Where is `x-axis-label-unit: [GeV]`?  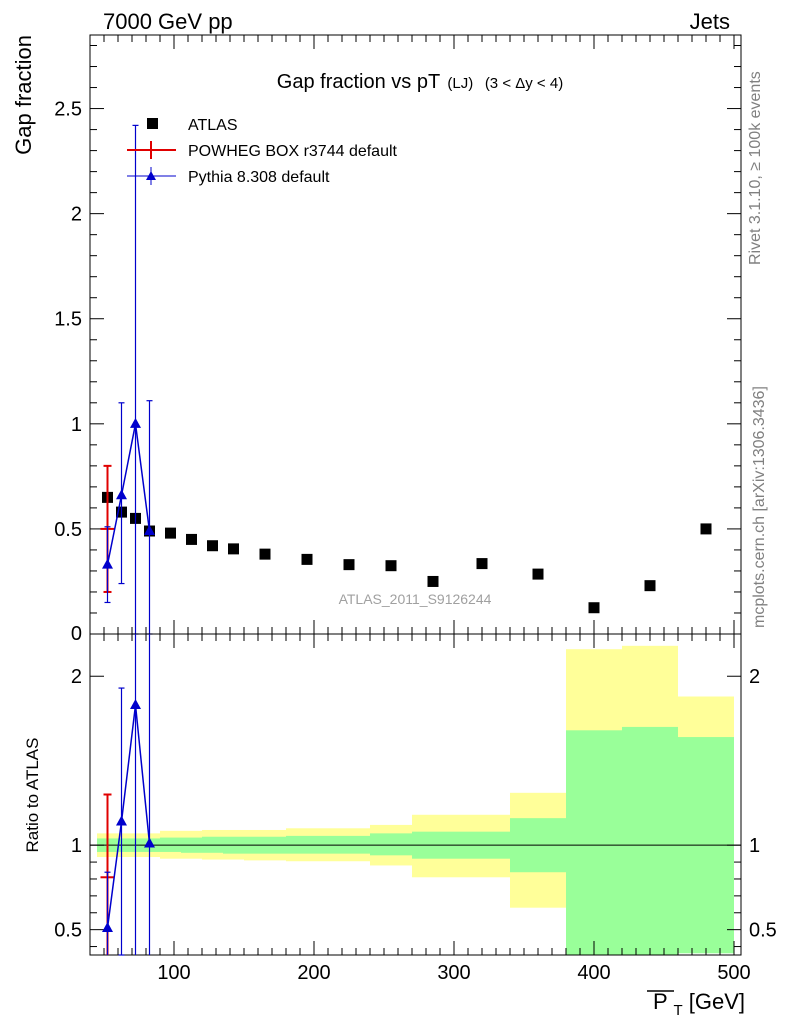
x-axis-label-unit: [GeV] is located at coordinates (717, 1001).